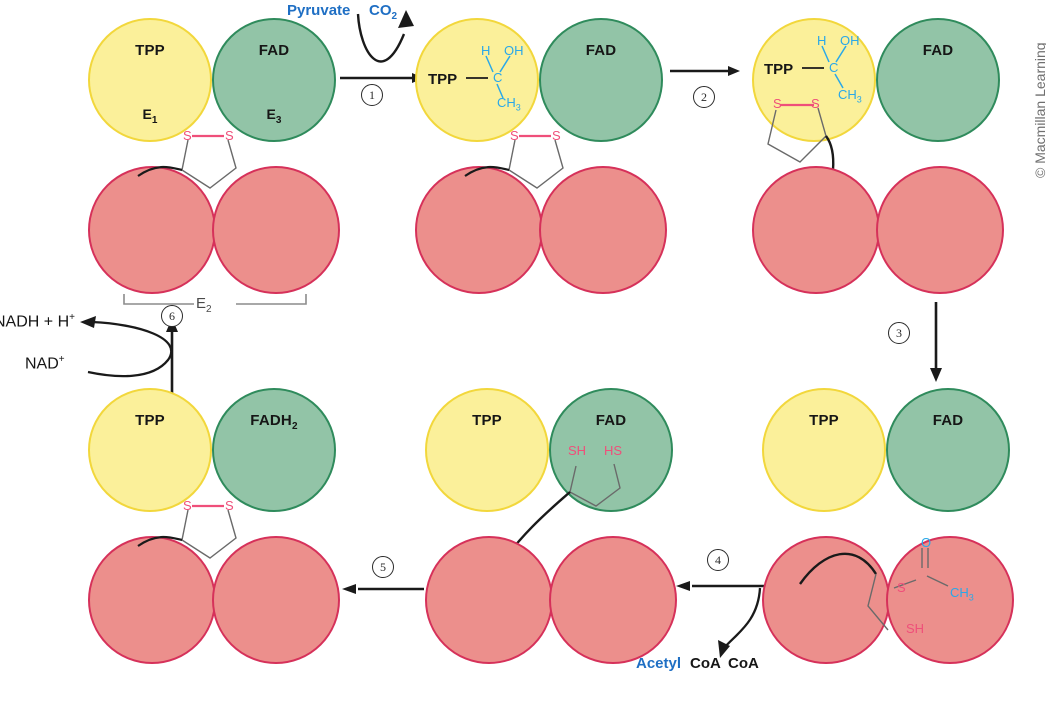 Image resolution: width=1046 pixels, height=708 pixels. I want to click on step-5-badge: 5, so click(383, 567).